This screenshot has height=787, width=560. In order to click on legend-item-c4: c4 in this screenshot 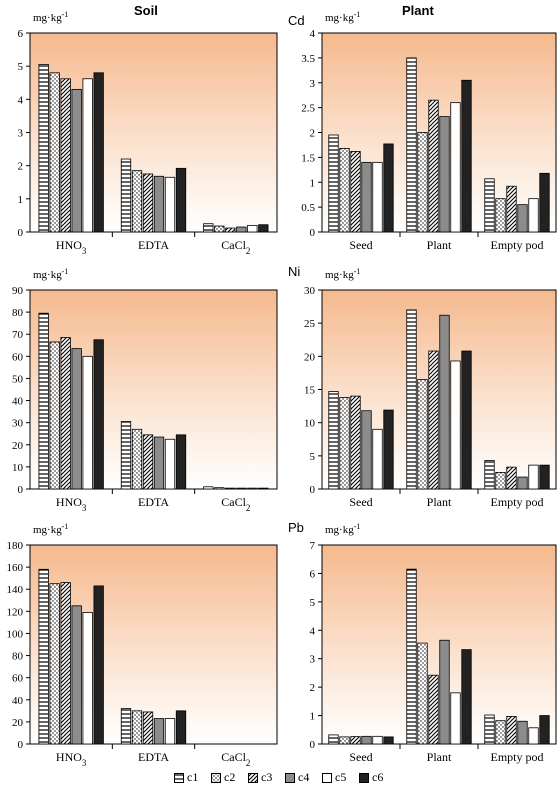, I will do `click(297, 777)`.